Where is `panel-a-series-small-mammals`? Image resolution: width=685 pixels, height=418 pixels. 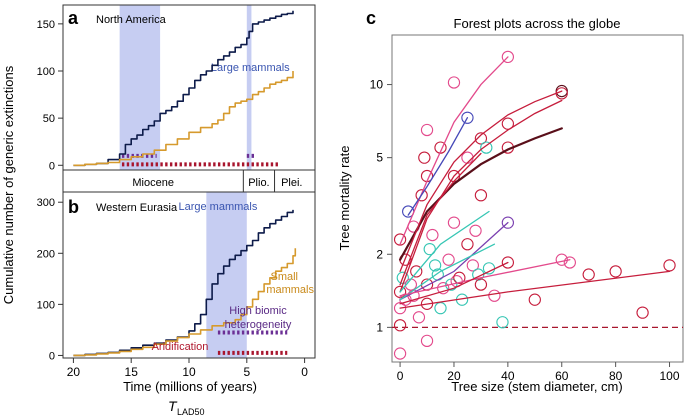
panel-a-series-small-mammals is located at coordinates (183, 119).